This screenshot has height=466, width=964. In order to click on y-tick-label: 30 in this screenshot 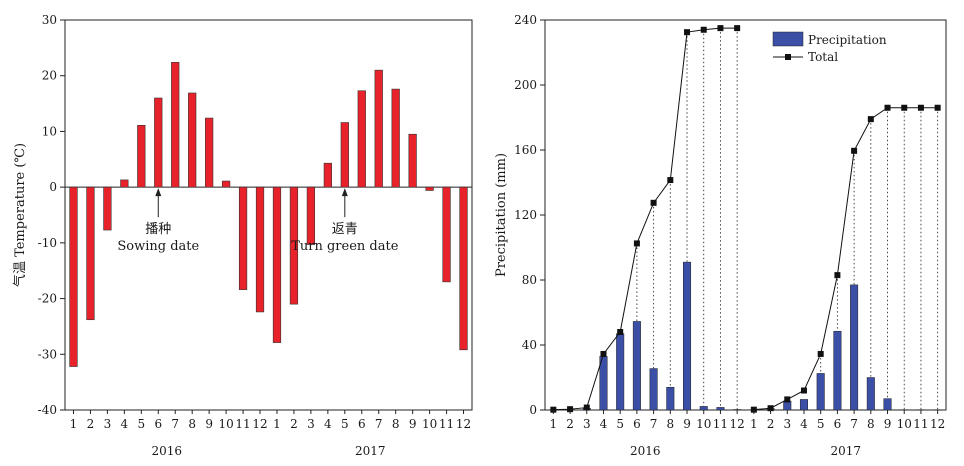, I will do `click(49, 20)`.